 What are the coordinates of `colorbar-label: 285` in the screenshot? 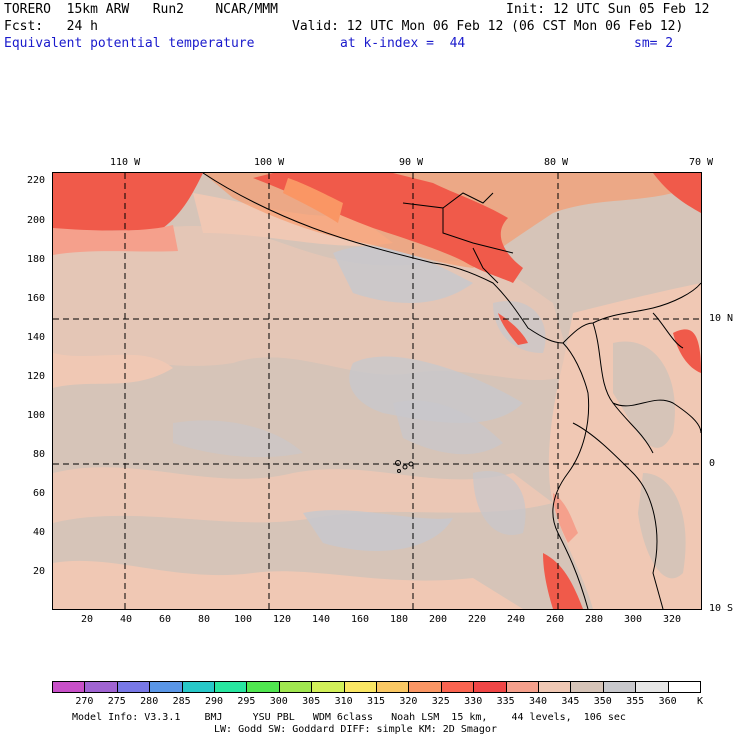 It's located at (181, 701).